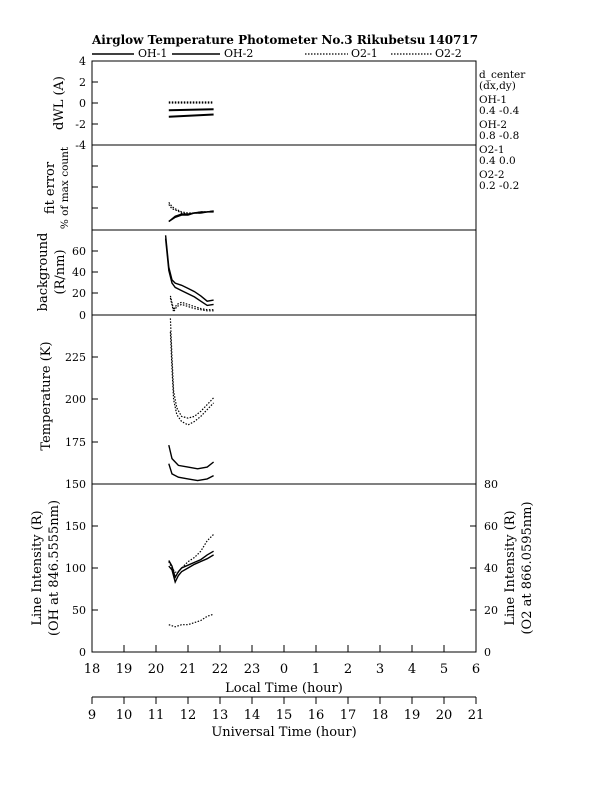  What do you see at coordinates (220, 669) in the screenshot?
I see `local-tick-4: 22` at bounding box center [220, 669].